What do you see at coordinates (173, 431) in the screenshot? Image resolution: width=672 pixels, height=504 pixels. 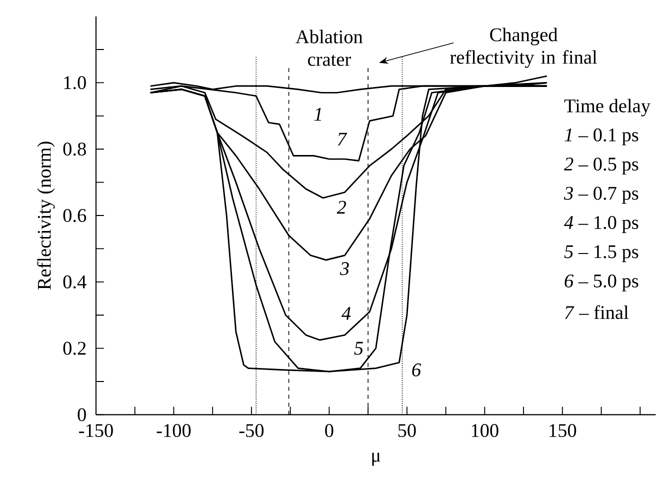 I see `x-tick-label: -100` at bounding box center [173, 431].